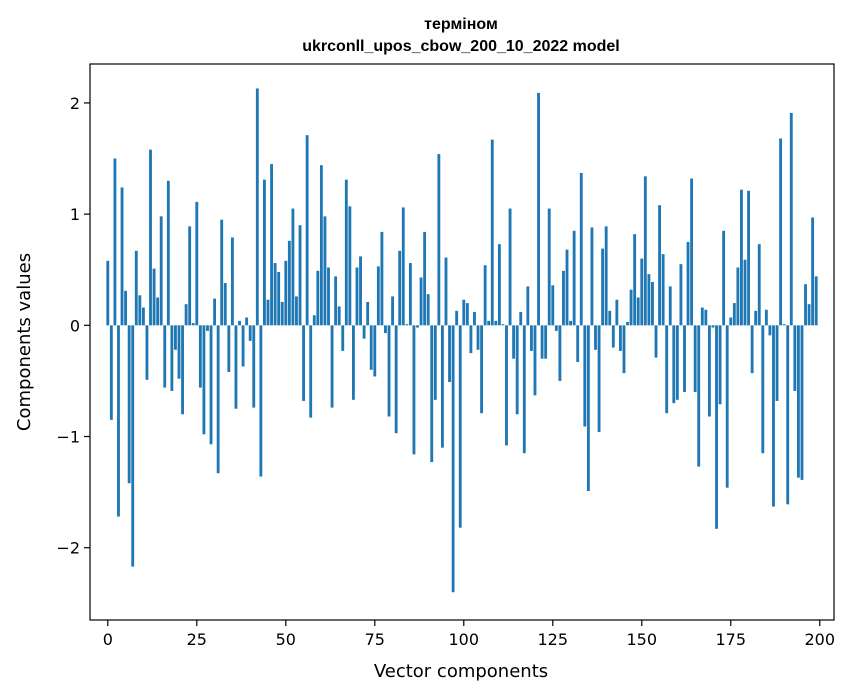 The width and height of the screenshot is (847, 696). Describe the element at coordinates (75, 103) in the screenshot. I see `y-tick-label-4: 2` at that location.